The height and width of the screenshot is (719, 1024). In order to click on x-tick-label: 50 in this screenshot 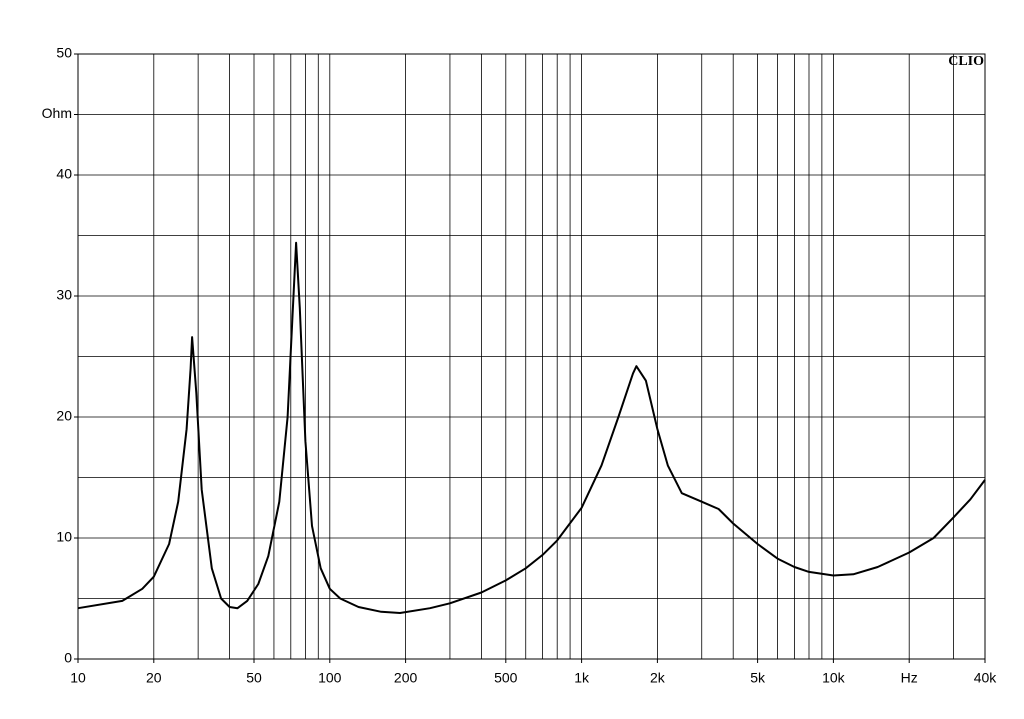, I will do `click(254, 678)`.